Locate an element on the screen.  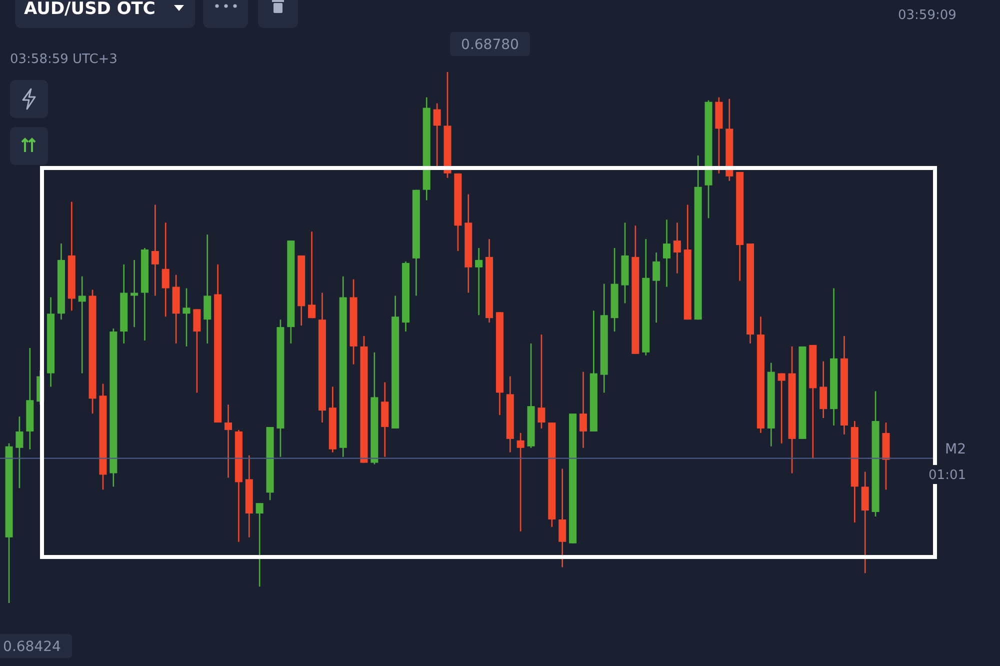
text: 0.68424 is located at coordinates (32, 647).